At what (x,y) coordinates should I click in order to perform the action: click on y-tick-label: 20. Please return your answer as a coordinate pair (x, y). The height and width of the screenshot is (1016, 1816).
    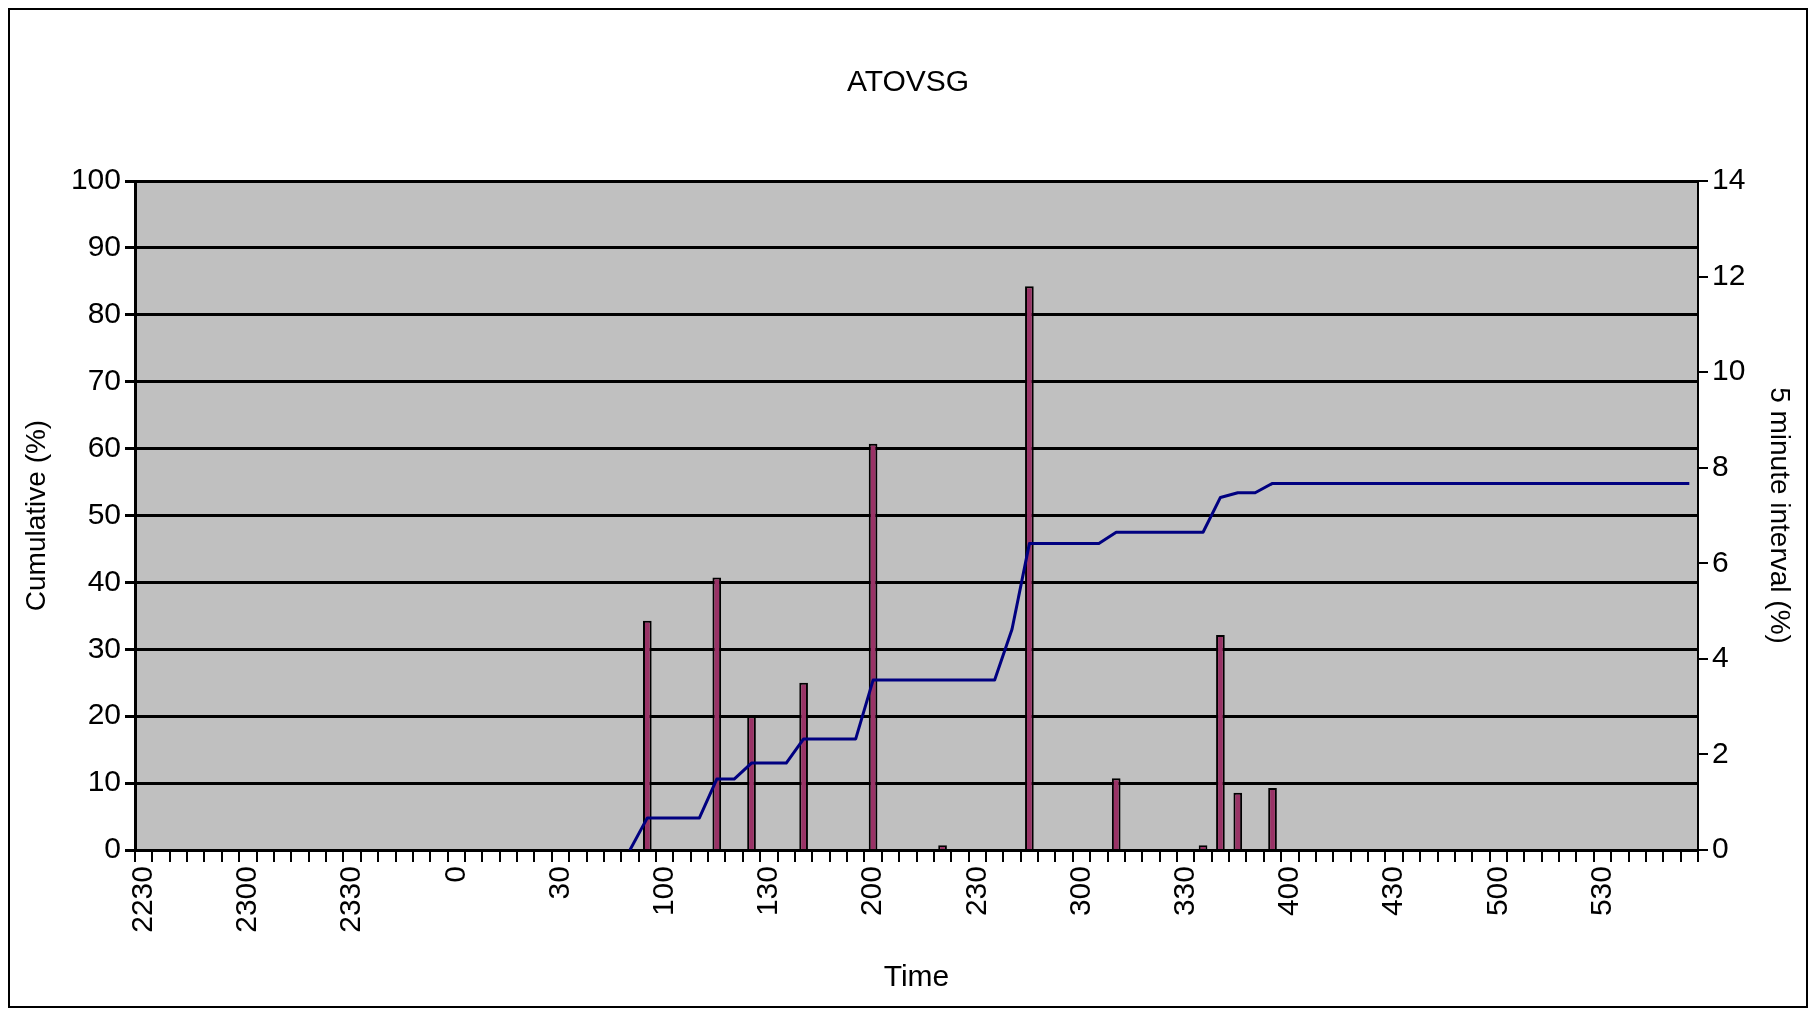
    Looking at the image, I should click on (104, 714).